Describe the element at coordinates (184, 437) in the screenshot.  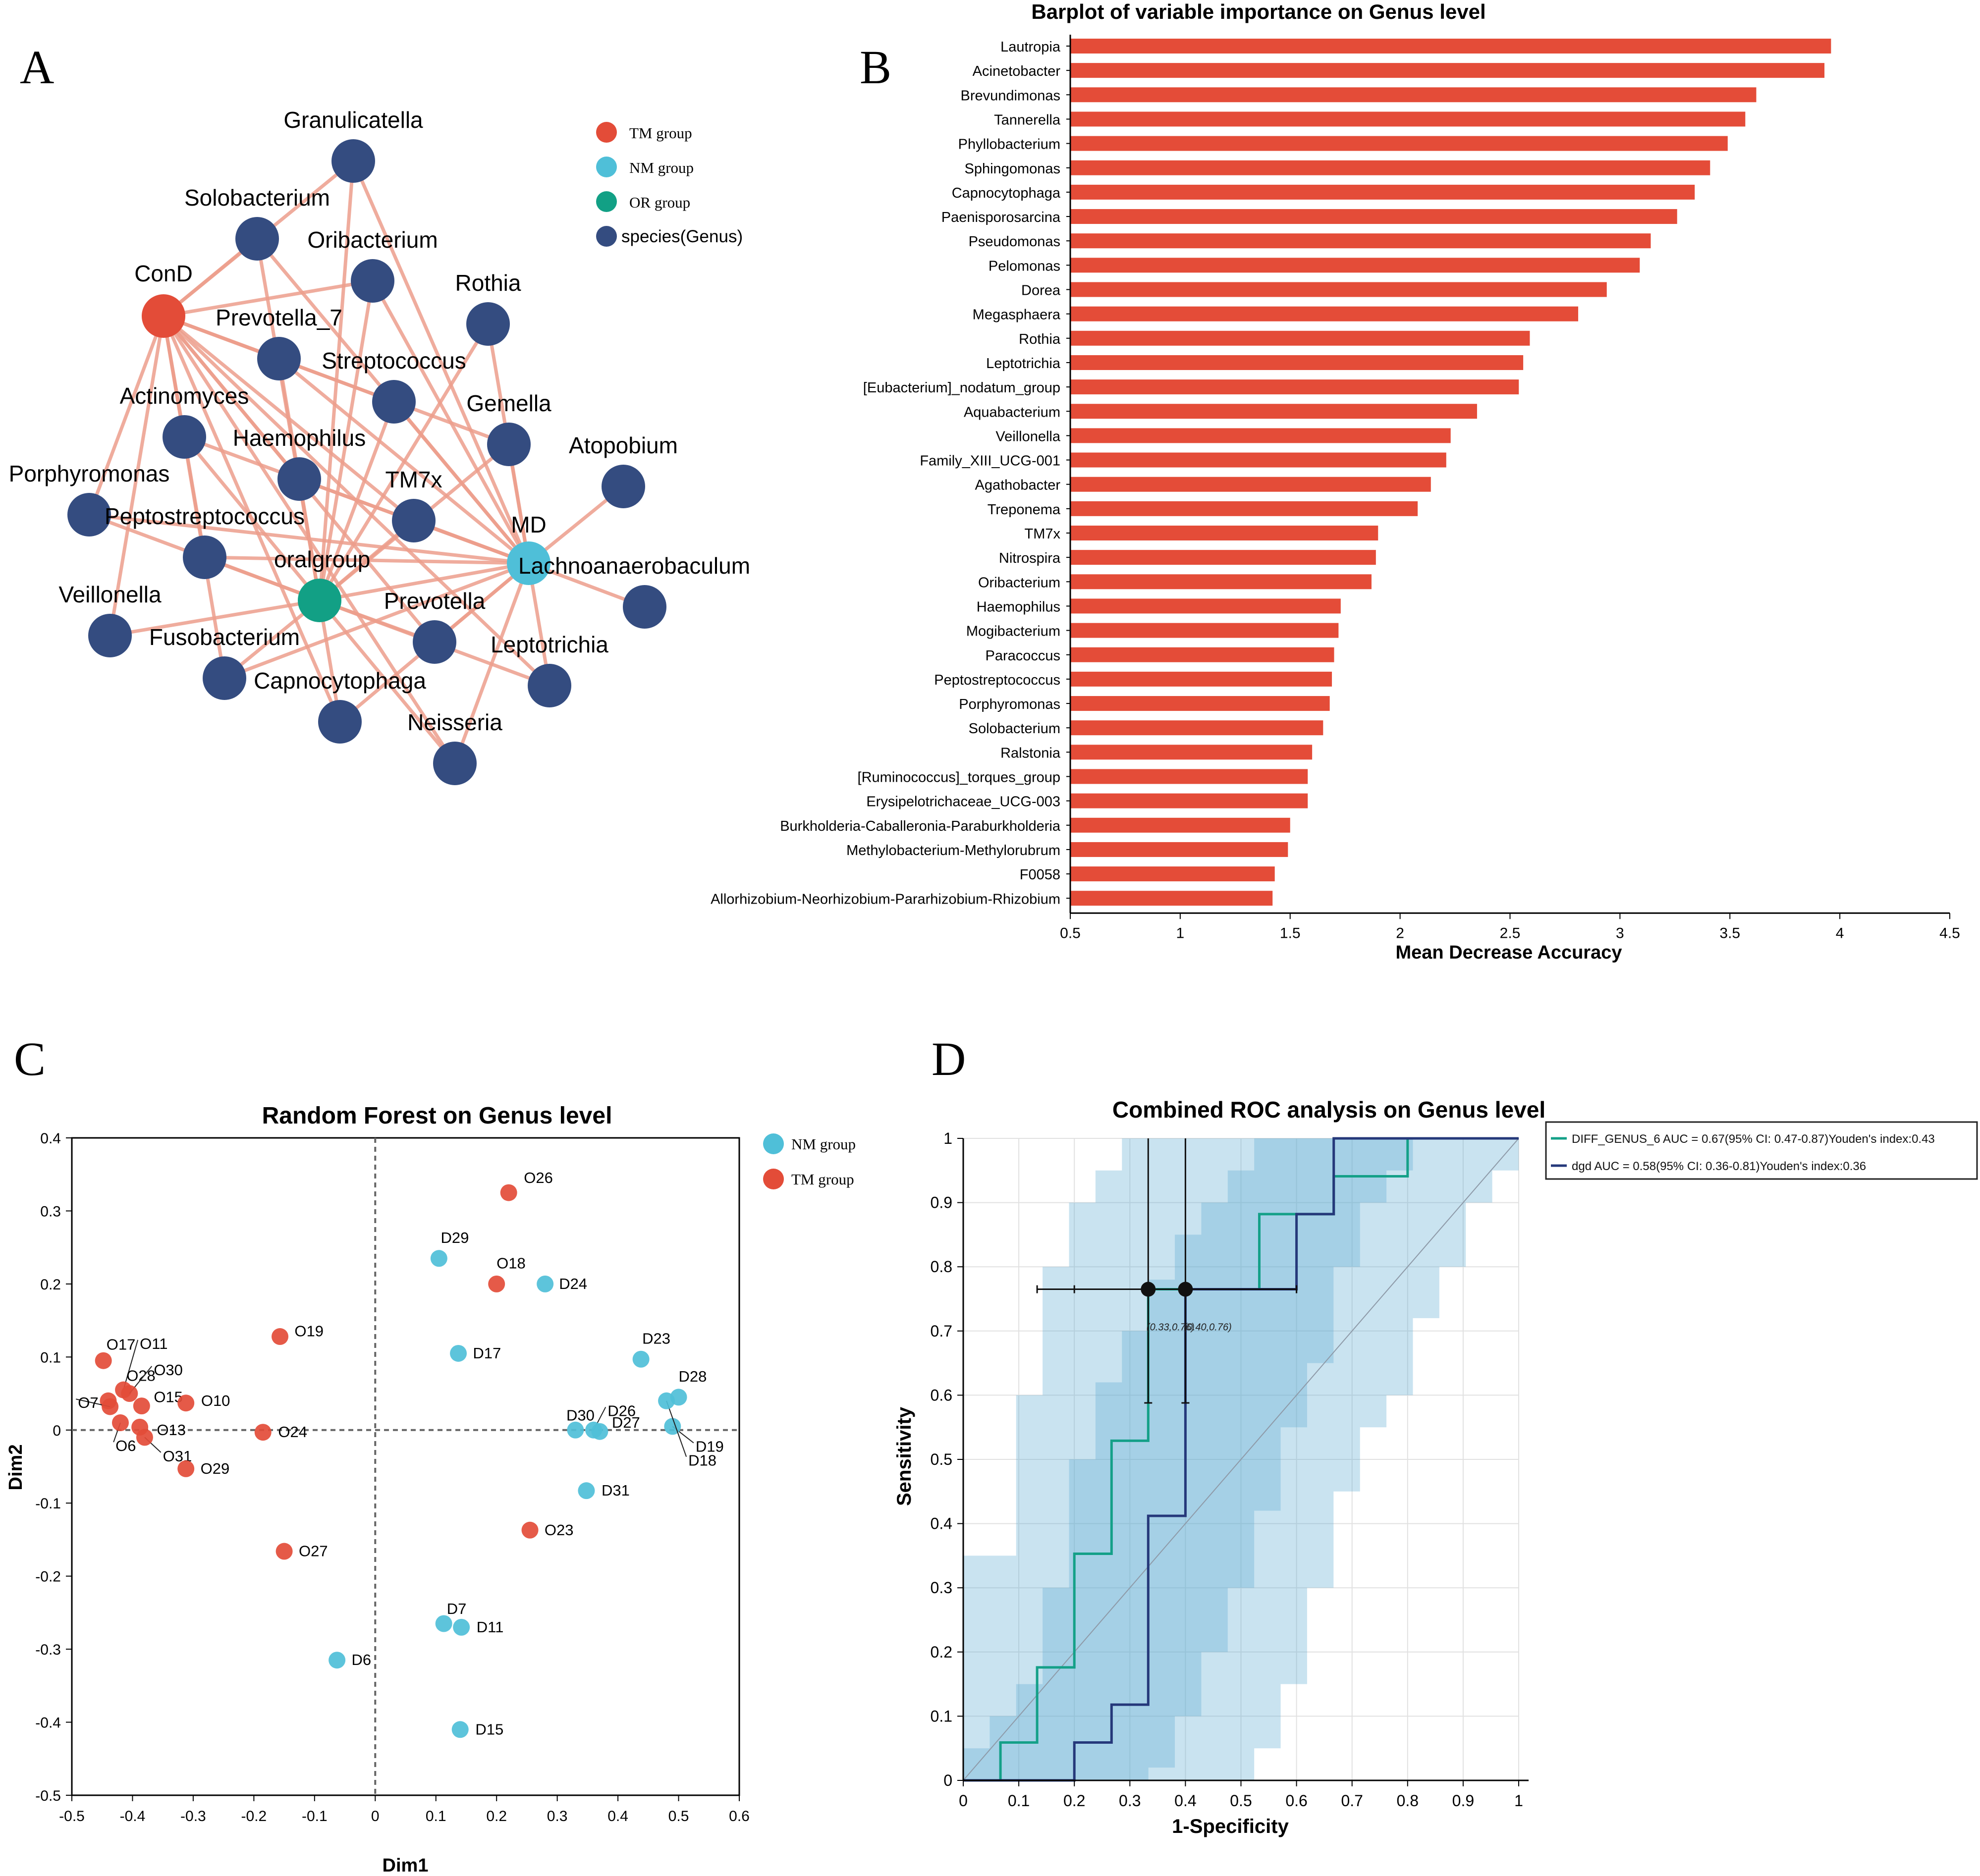
I see `node-actinomyces` at that location.